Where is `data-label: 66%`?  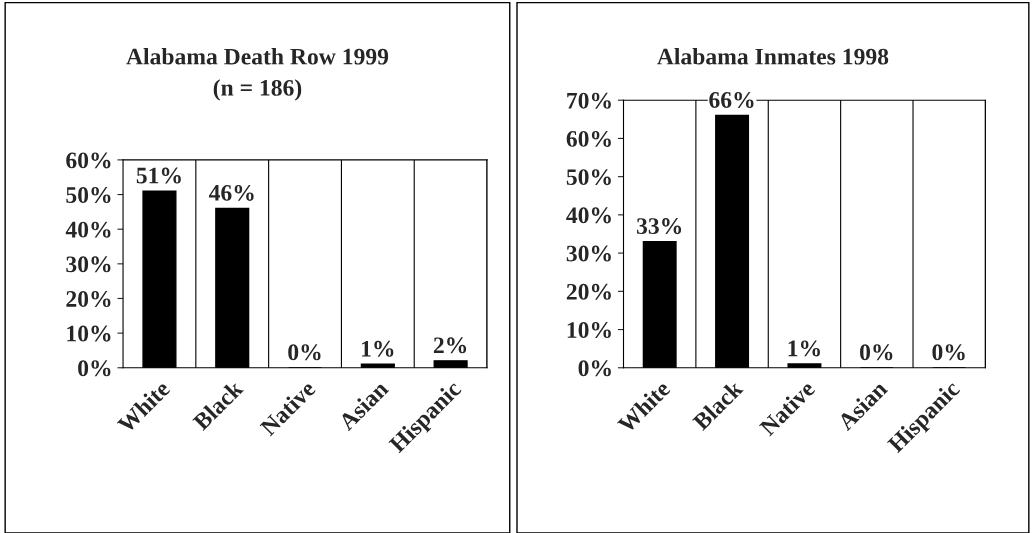
data-label: 66% is located at coordinates (731, 99).